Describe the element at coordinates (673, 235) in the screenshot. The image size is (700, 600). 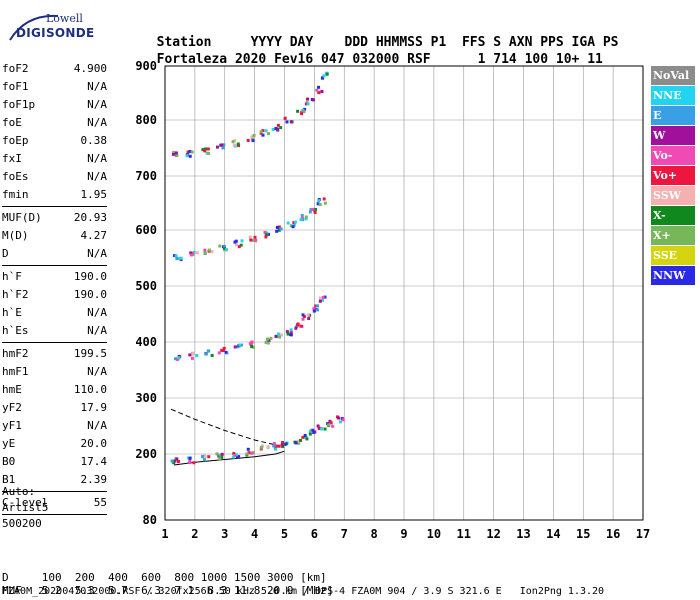
I see `legend-entry: X+` at that location.